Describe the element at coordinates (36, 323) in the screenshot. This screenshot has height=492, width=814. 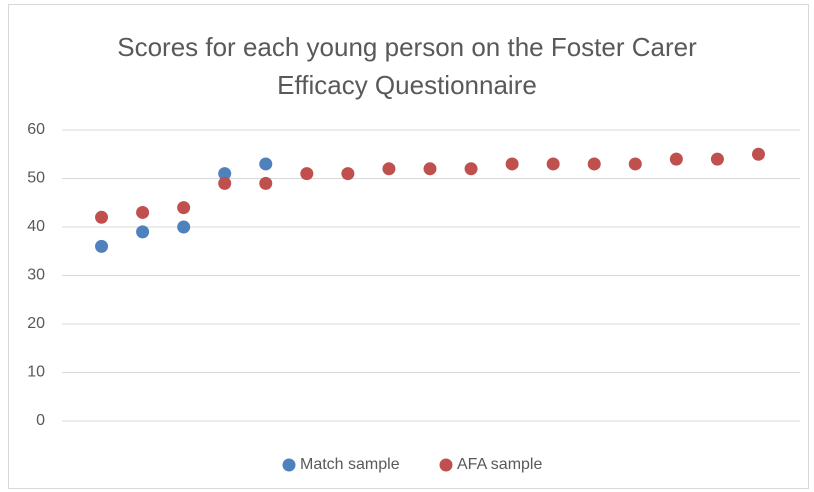
I see `y-tick-label: 20` at that location.